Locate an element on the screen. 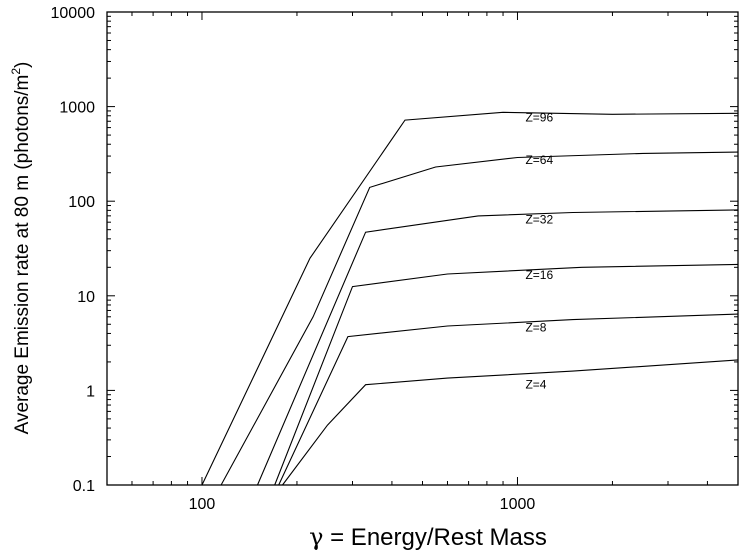  x-tick-label: 100 is located at coordinates (202, 504).